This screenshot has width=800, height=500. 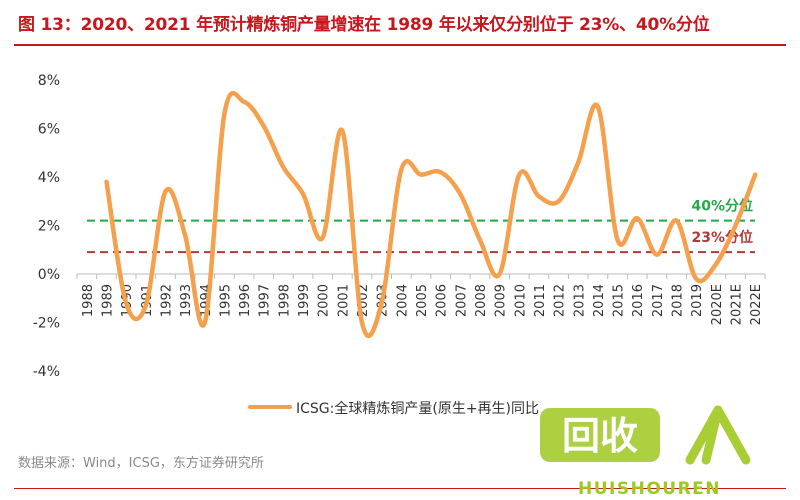 I want to click on watermark-brand-text: HUISHOUREN, so click(x=649, y=489).